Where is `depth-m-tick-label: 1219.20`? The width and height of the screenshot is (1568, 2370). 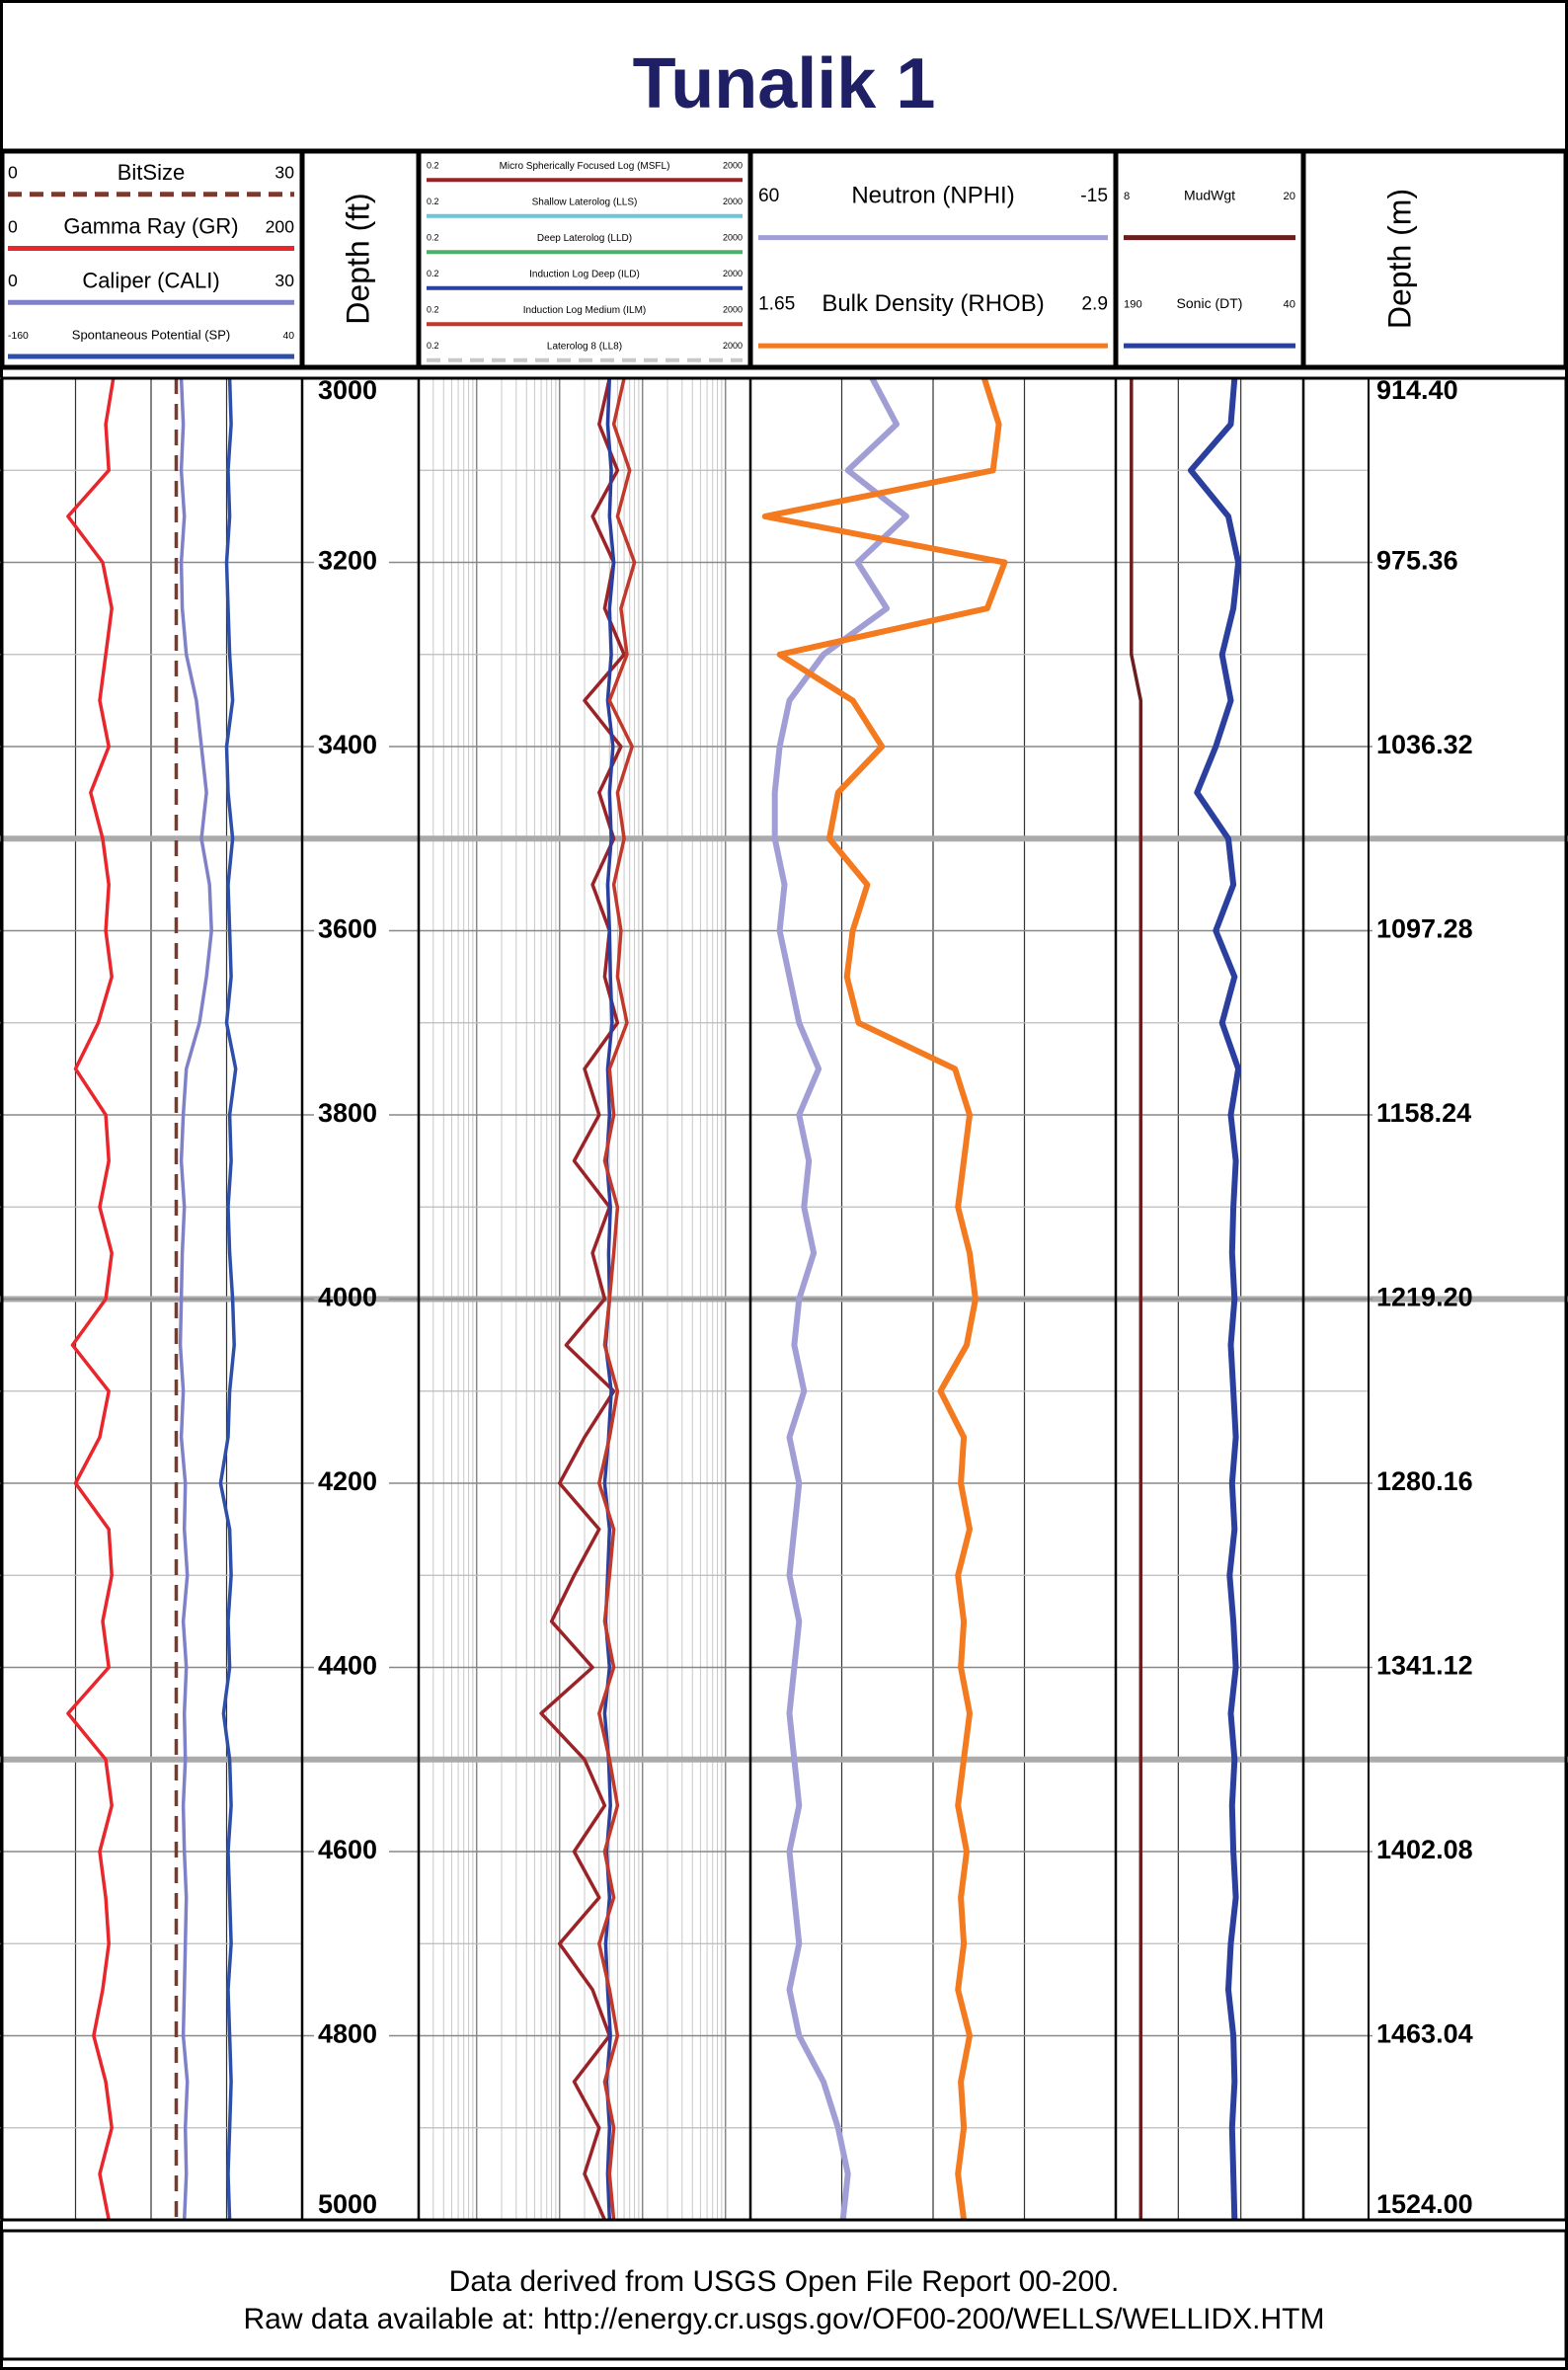
depth-m-tick-label: 1219.20 is located at coordinates (1424, 1298).